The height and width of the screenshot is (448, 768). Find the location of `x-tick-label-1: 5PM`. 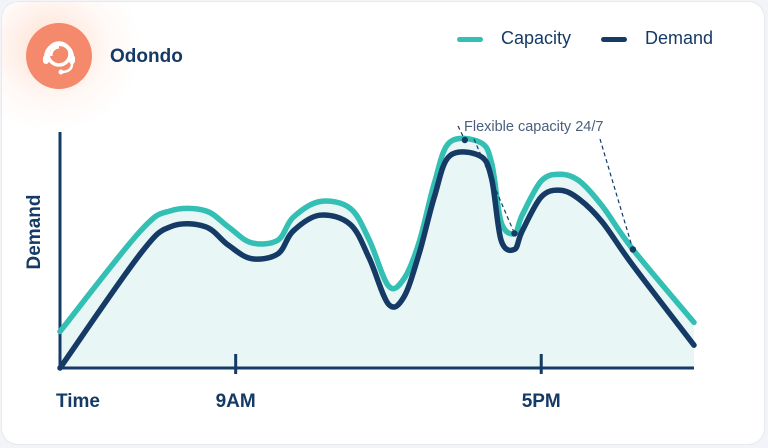

x-tick-label-1: 5PM is located at coordinates (541, 401).